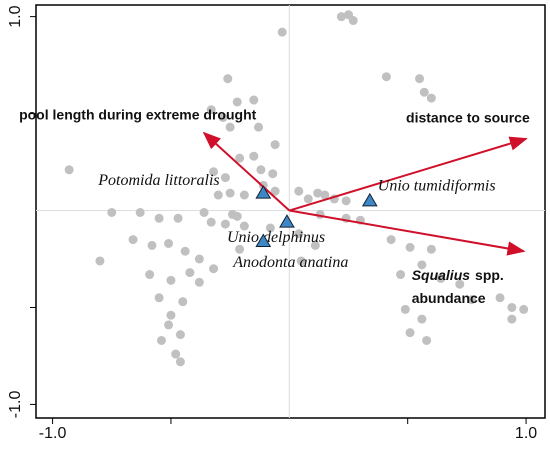 The image size is (550, 450). What do you see at coordinates (468, 117) in the screenshot?
I see `vector-label: distance to source` at bounding box center [468, 117].